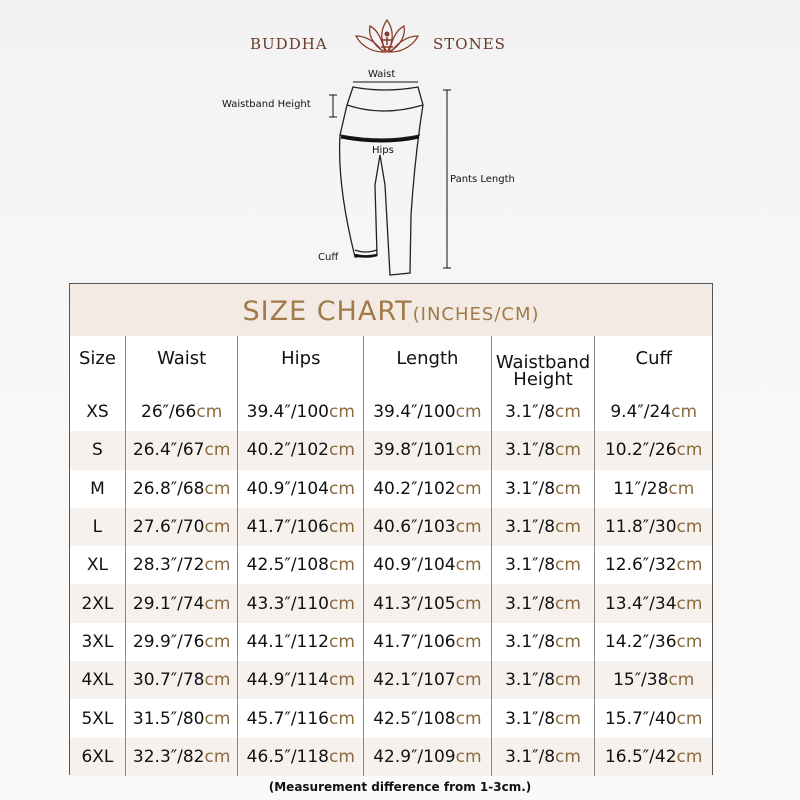 This screenshot has width=800, height=800. Describe the element at coordinates (640, 603) in the screenshot. I see `cell-value: 13.4″/34` at that location.